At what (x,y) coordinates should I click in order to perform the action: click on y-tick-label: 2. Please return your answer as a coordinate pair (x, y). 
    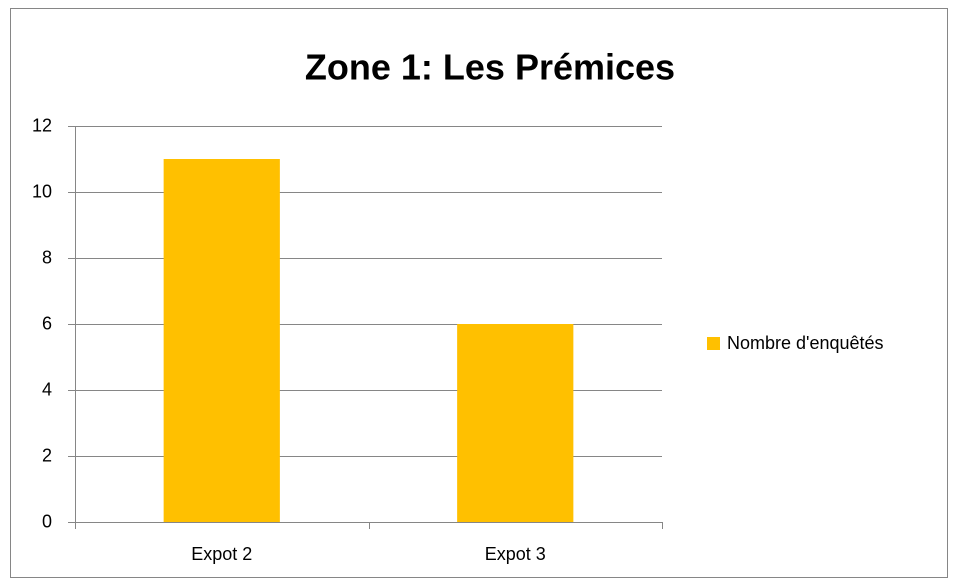
    Looking at the image, I should click on (47, 455).